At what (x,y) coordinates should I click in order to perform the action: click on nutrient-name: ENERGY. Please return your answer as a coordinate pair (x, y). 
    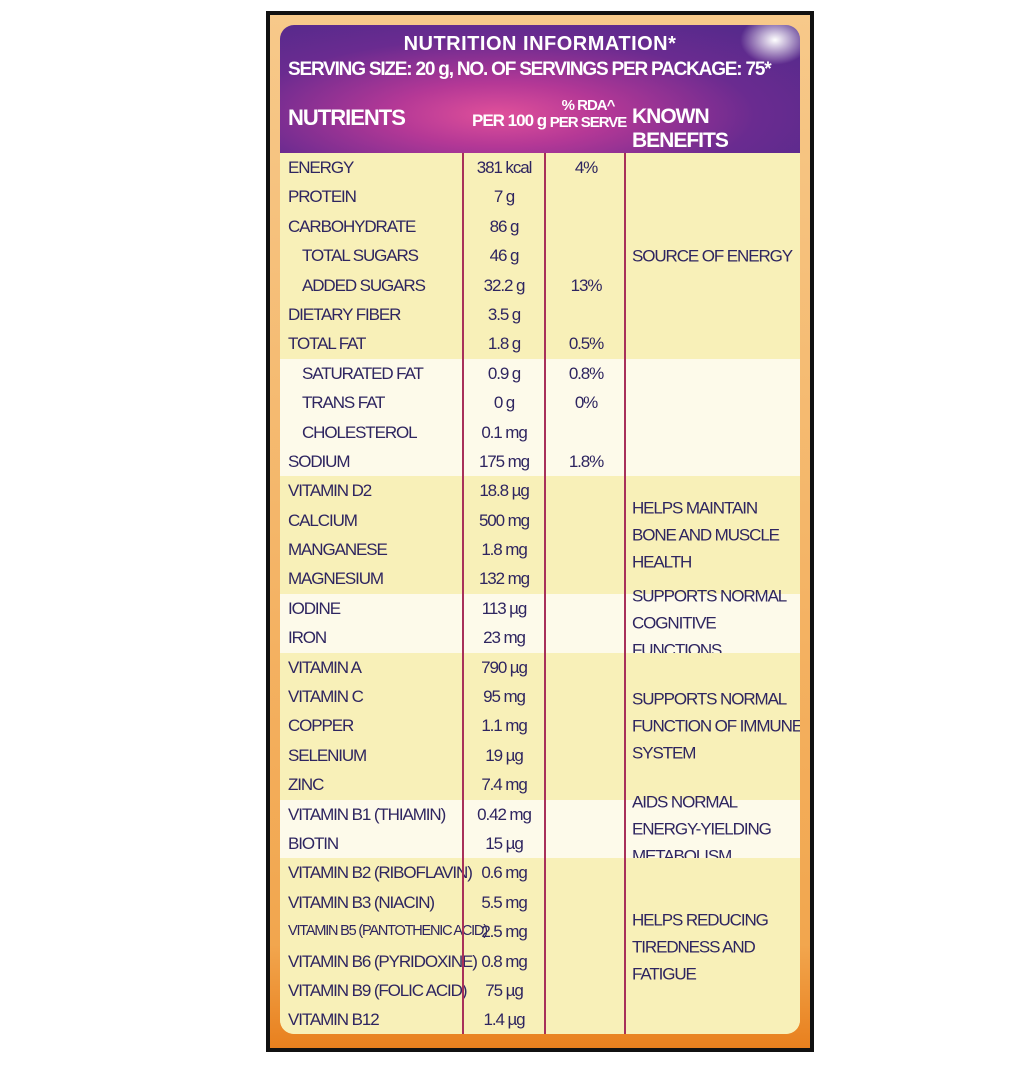
    Looking at the image, I should click on (321, 167).